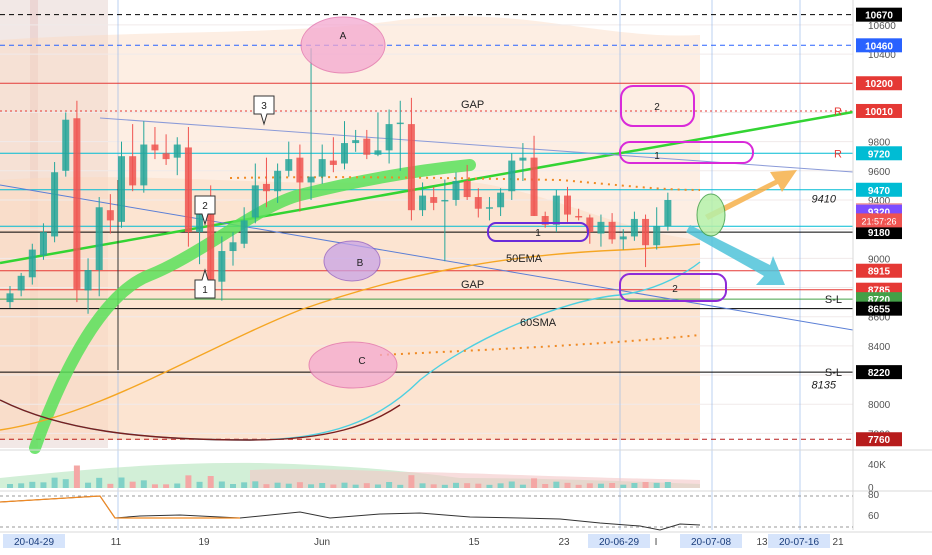 The height and width of the screenshot is (555, 932). What do you see at coordinates (619, 542) in the screenshot?
I see `time-highlight-label: 20-06-29` at bounding box center [619, 542].